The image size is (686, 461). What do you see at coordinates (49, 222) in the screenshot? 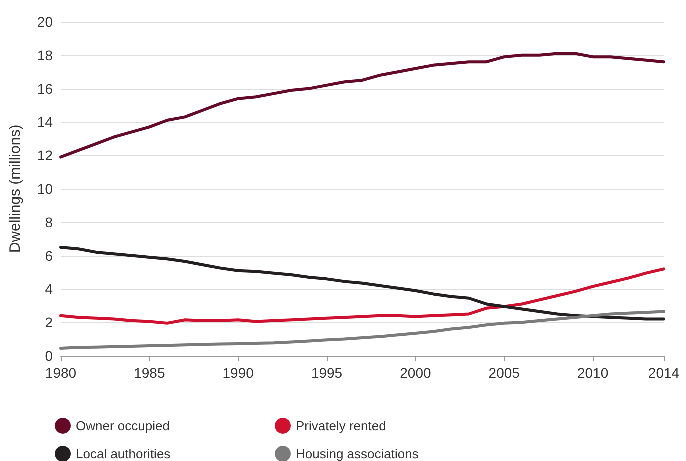
I see `y-tick-label: 8` at bounding box center [49, 222].